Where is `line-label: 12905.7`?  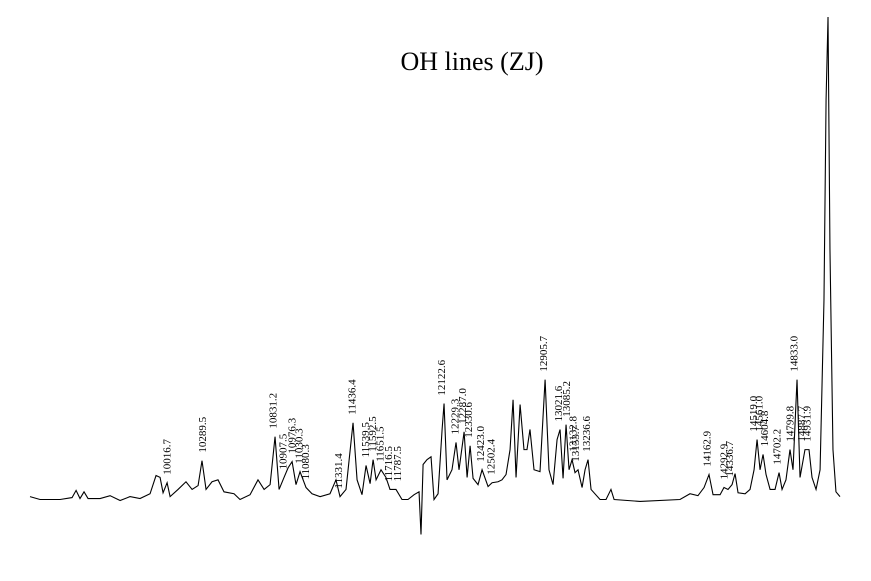
line-label: 12905.7 is located at coordinates (544, 353).